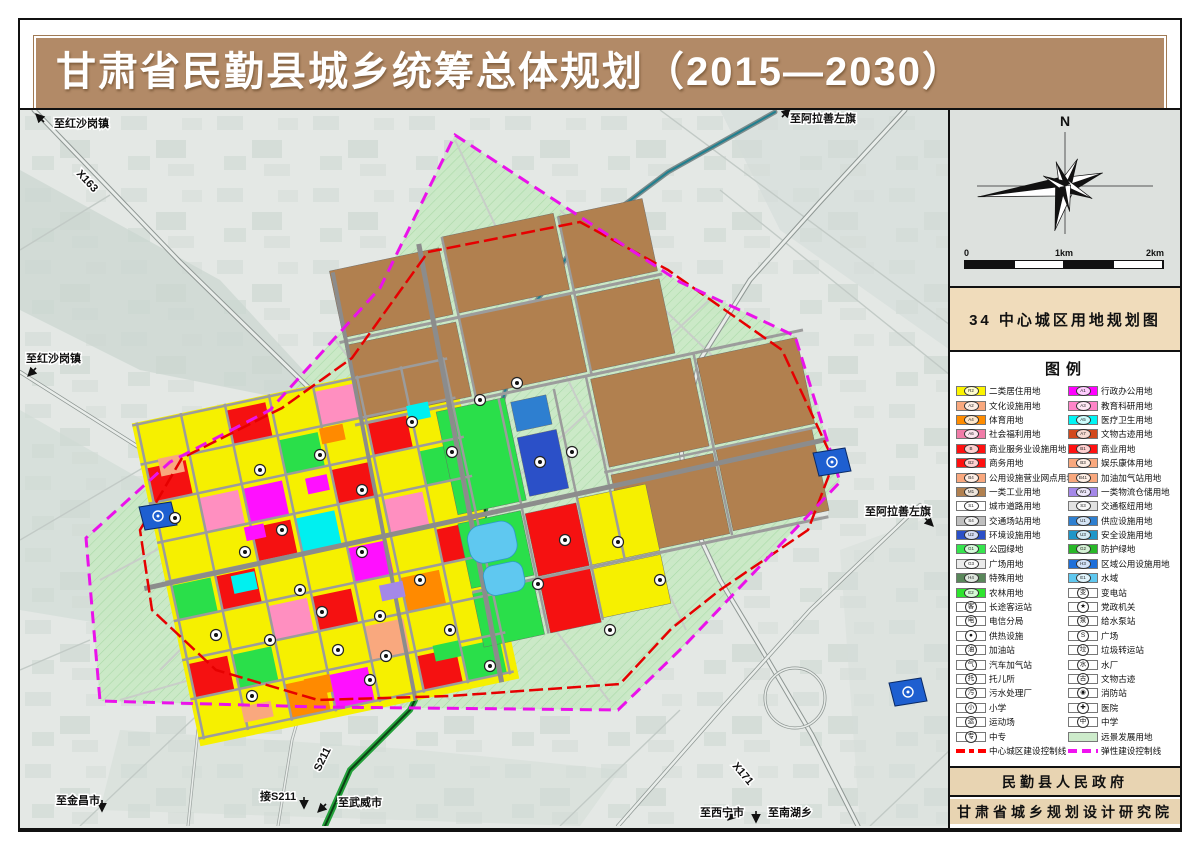 The width and height of the screenshot is (1200, 848). I want to click on legend-item: A2 文化设施用地, so click(1012, 405).